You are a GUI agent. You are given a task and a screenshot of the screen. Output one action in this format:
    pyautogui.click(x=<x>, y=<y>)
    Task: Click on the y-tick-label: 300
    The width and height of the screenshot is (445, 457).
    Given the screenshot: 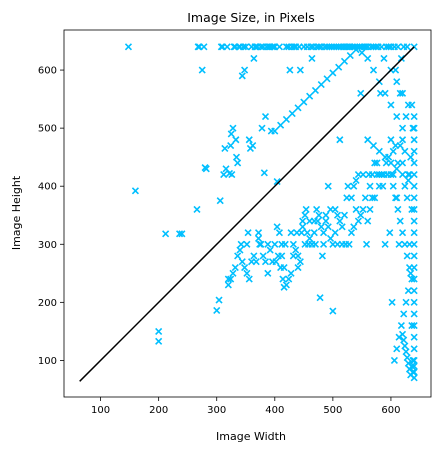 What is the action you would take?
    pyautogui.click(x=47, y=245)
    